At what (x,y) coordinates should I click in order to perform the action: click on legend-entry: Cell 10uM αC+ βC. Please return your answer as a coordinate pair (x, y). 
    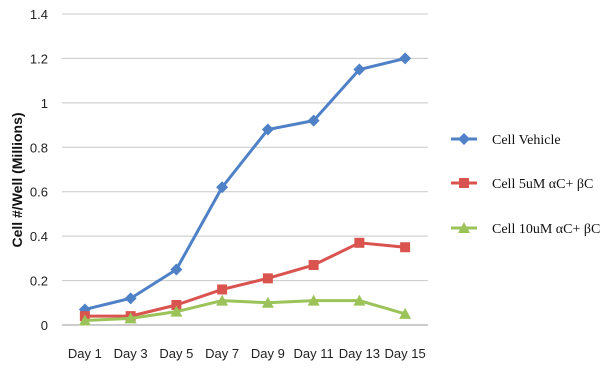
    Looking at the image, I should click on (525, 229).